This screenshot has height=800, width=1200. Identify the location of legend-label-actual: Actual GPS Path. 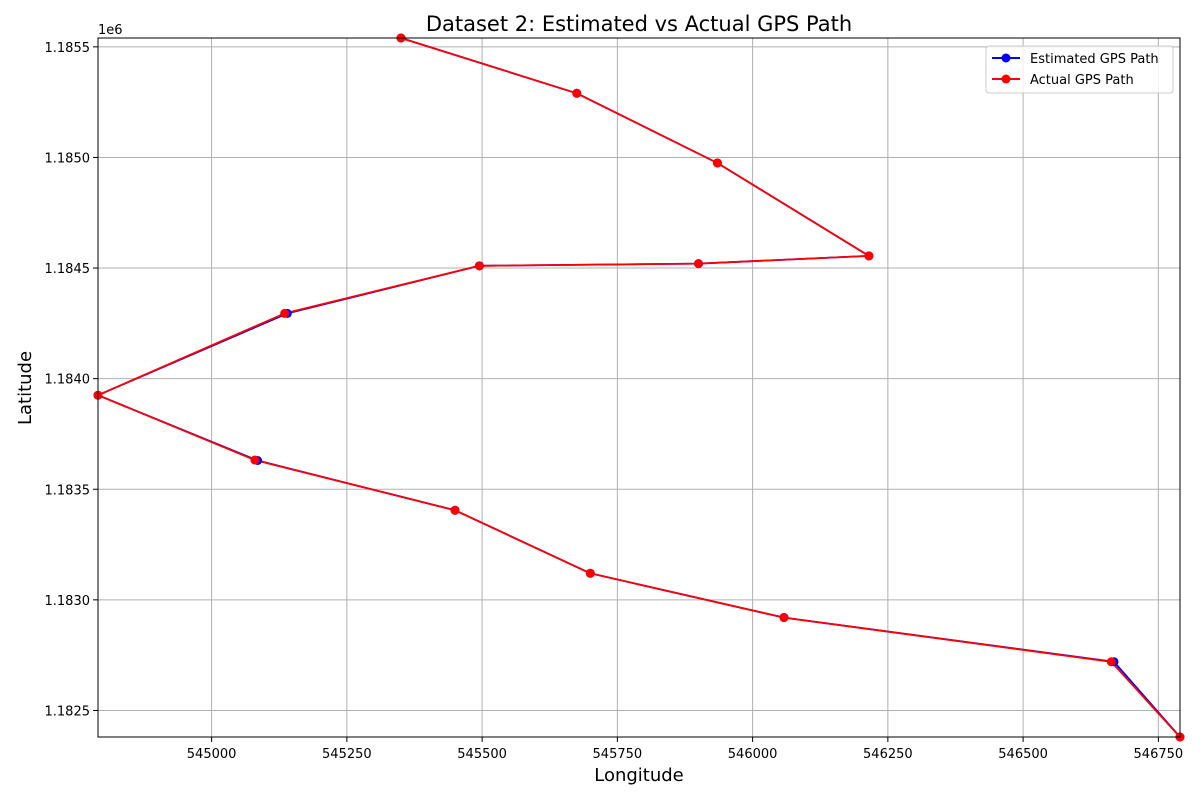
(1082, 80).